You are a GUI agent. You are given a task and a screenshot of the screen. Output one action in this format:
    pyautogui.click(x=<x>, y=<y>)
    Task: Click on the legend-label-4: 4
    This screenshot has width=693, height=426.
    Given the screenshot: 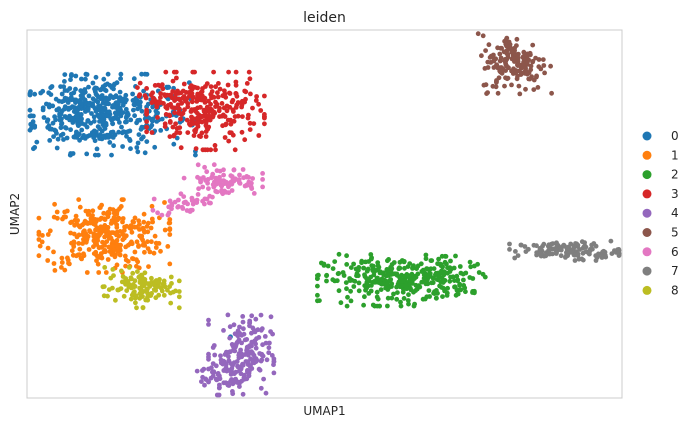 What is the action you would take?
    pyautogui.click(x=675, y=213)
    